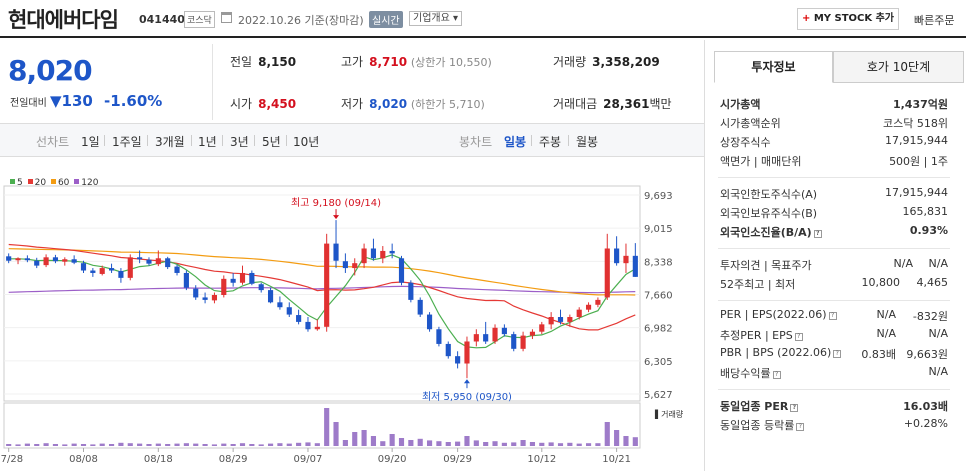 The width and height of the screenshot is (966, 471). Describe the element at coordinates (834, 334) in the screenshot. I see `est-per-row: 추정PER | EPS? N/A N/A` at that location.